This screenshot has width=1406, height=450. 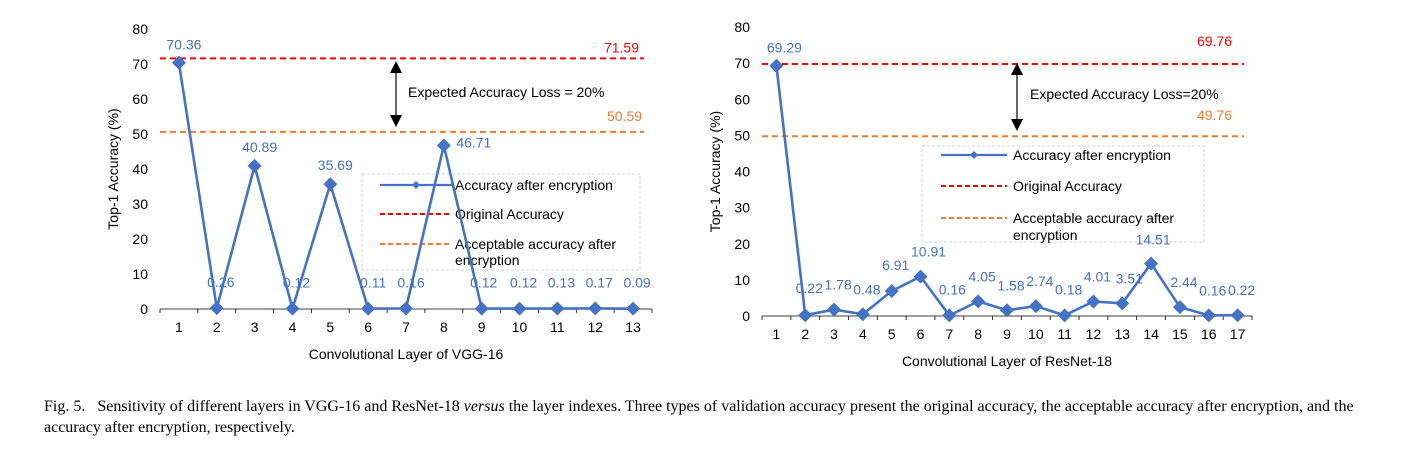 I want to click on y-tick-label: 60, so click(x=742, y=99).